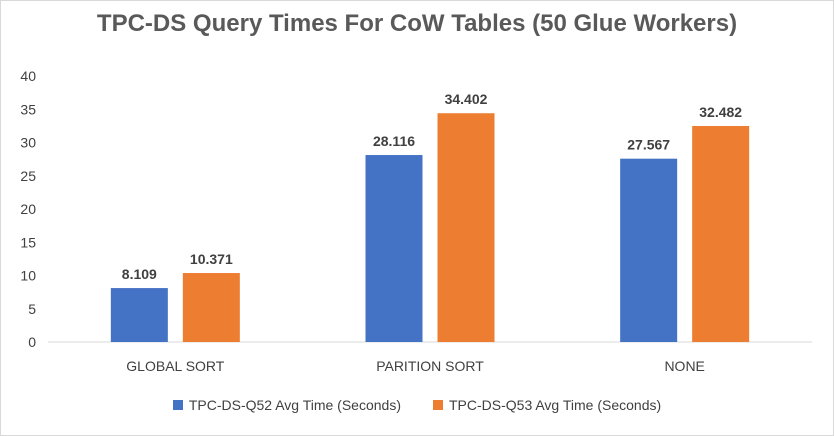 This screenshot has width=834, height=436. I want to click on x-tick-label: GLOBAL SORT, so click(175, 366).